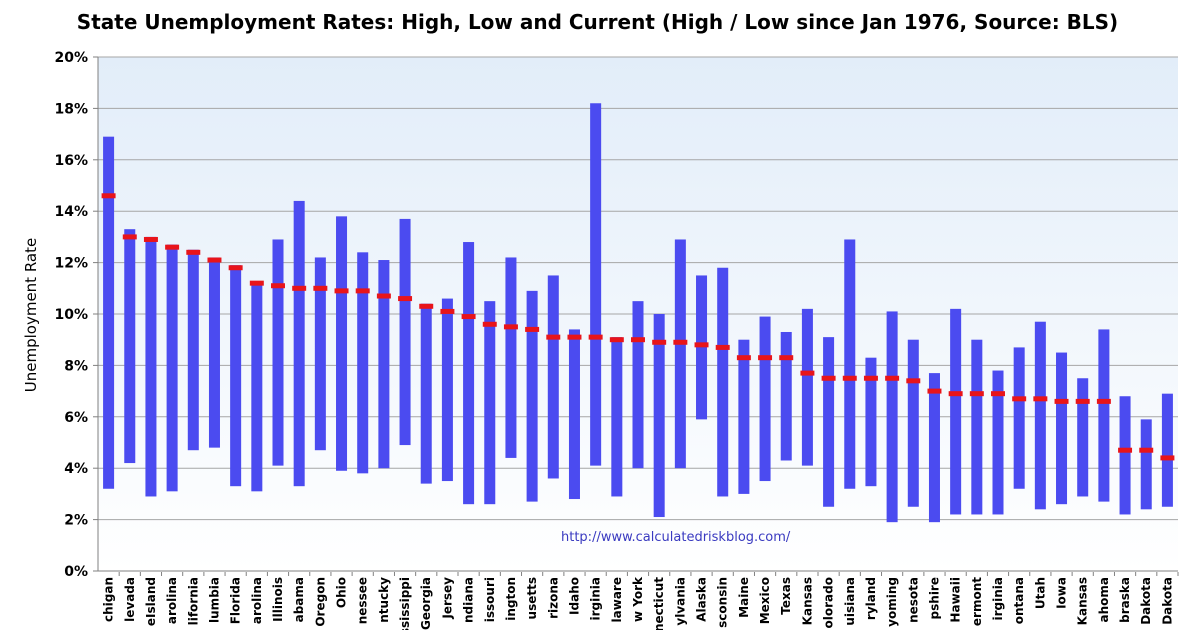 This screenshot has width=1195, height=630. What do you see at coordinates (405, 603) in the screenshot?
I see `x-tick-label: ssissippi` at bounding box center [405, 603].